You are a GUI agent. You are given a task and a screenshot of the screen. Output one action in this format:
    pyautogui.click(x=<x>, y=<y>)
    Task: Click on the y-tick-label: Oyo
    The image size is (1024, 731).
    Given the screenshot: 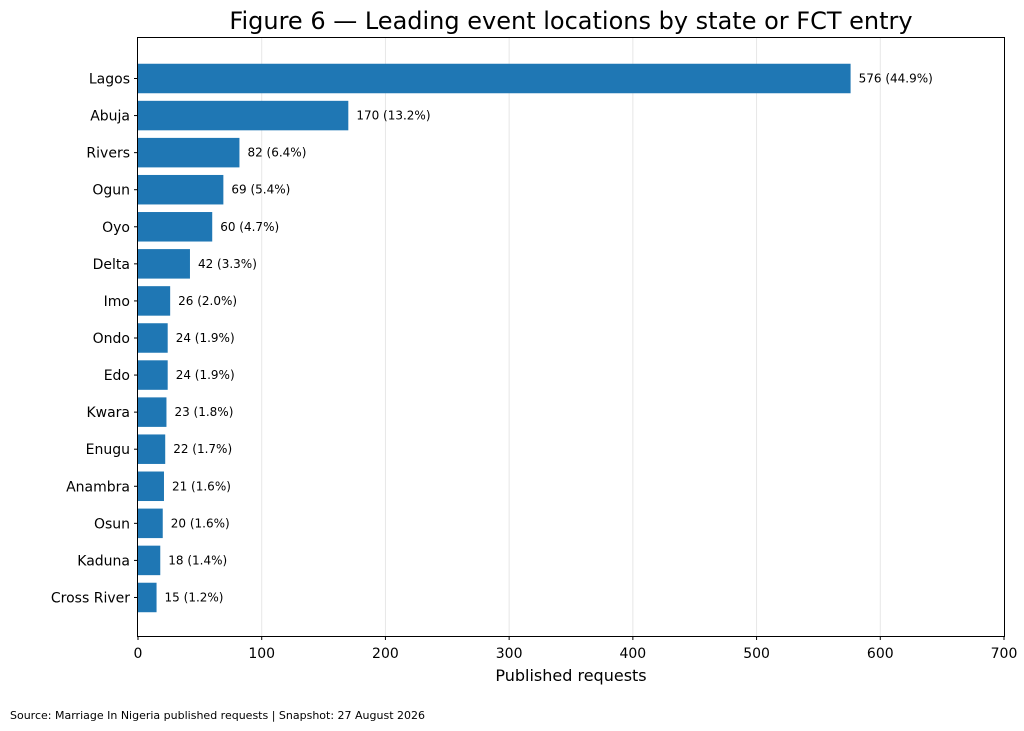 What is the action you would take?
    pyautogui.click(x=116, y=228)
    